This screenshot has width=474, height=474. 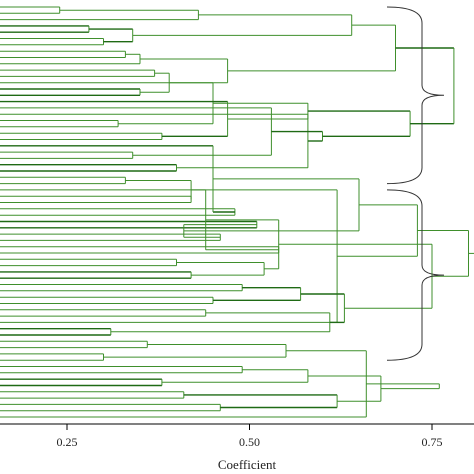 I want to click on x-axis-tick-label: 0.50, so click(x=249, y=442).